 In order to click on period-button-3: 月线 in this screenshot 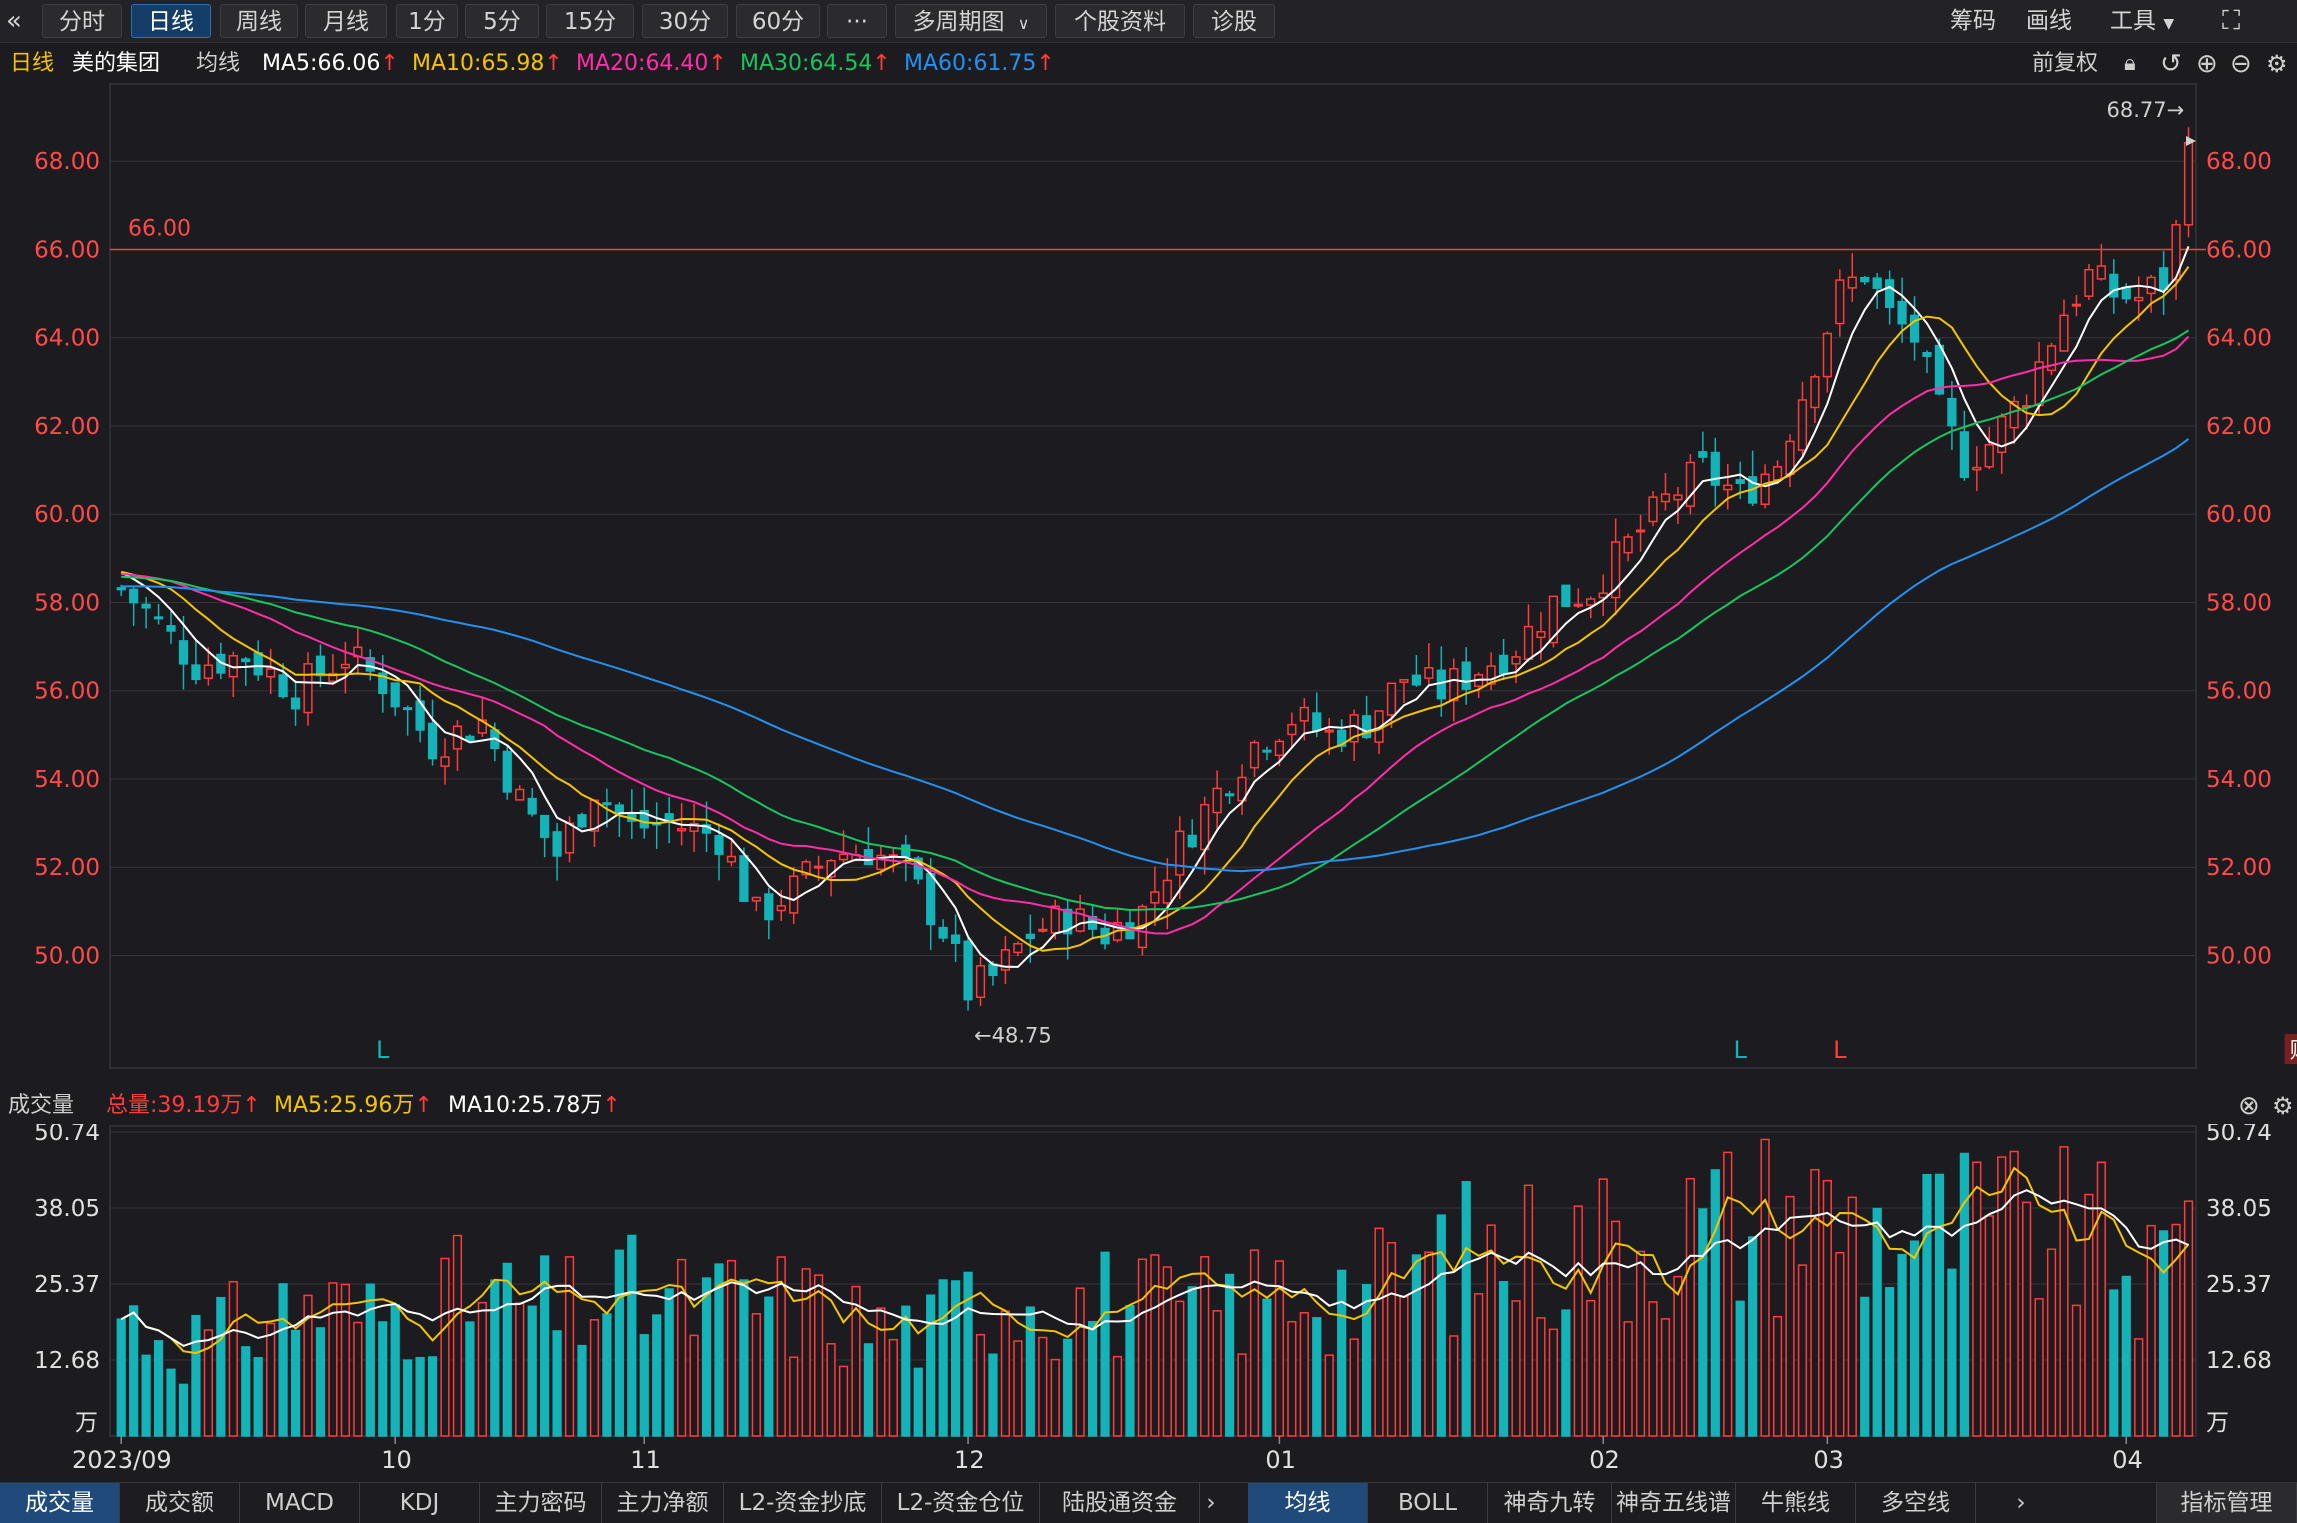, I will do `click(346, 21)`.